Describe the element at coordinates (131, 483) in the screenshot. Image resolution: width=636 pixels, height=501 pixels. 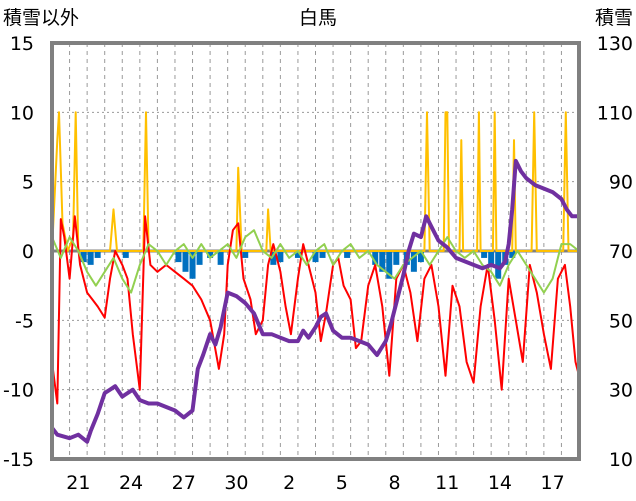
I see `x-tick-label: 24` at that location.